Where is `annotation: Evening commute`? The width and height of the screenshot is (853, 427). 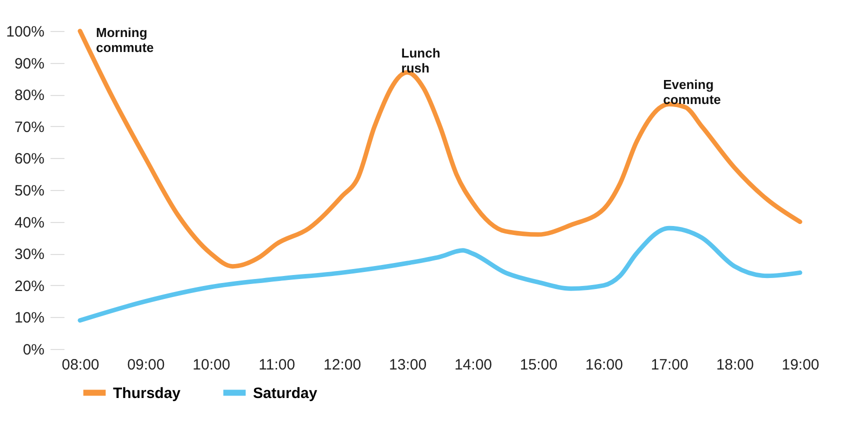
annotation: Evening commute is located at coordinates (692, 92).